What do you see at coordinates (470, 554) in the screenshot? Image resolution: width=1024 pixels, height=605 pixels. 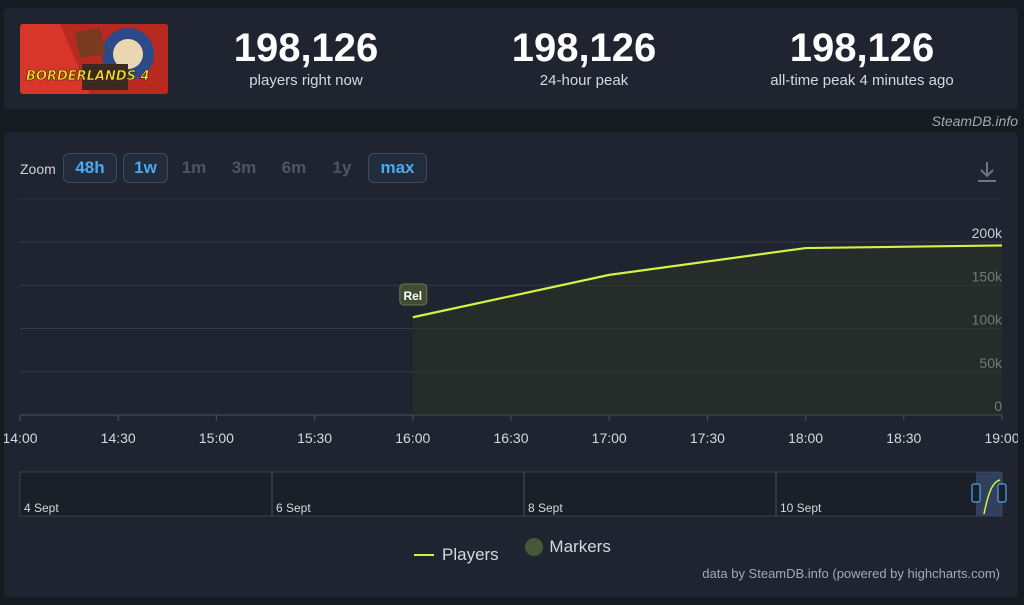 I see `legend-label: Players` at bounding box center [470, 554].